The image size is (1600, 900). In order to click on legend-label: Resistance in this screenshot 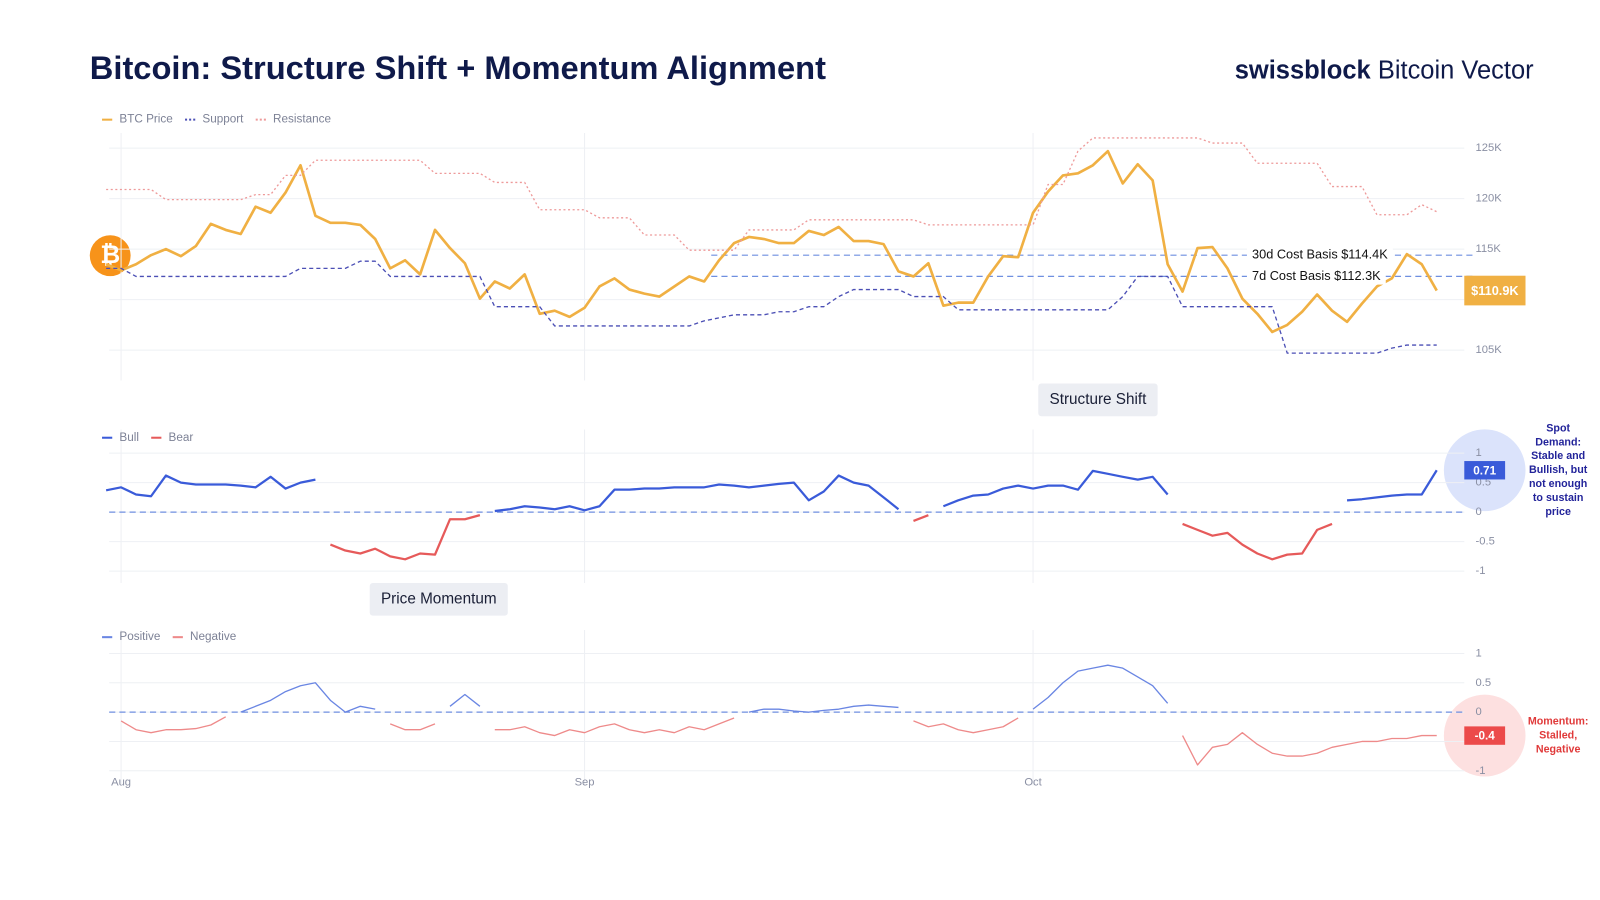, I will do `click(302, 119)`.